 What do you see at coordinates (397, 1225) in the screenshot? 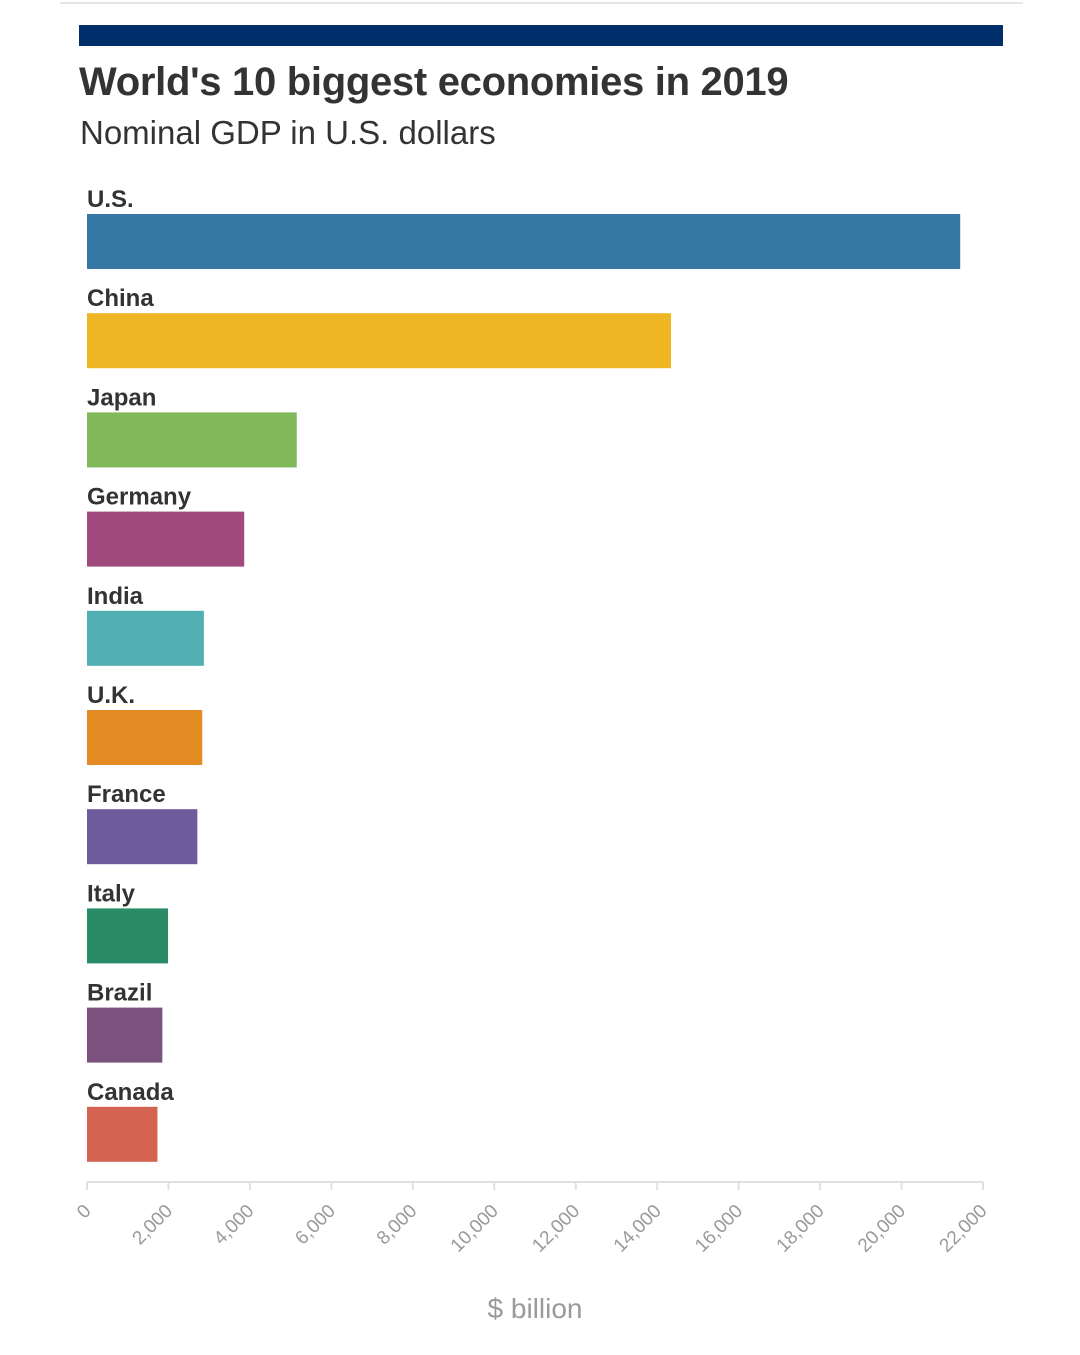
I see `x-tick-label: 8,000` at bounding box center [397, 1225].